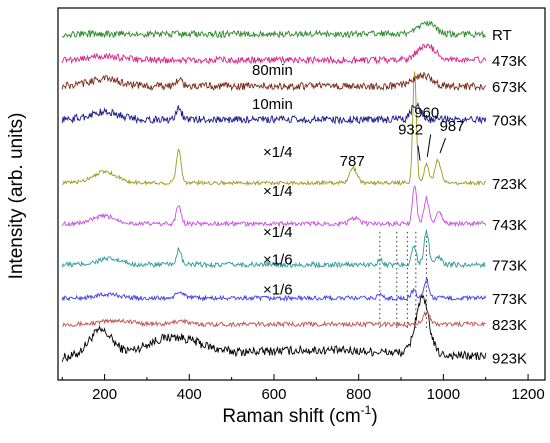 This screenshot has width=550, height=443. I want to click on series-label: 673K, so click(509, 87).